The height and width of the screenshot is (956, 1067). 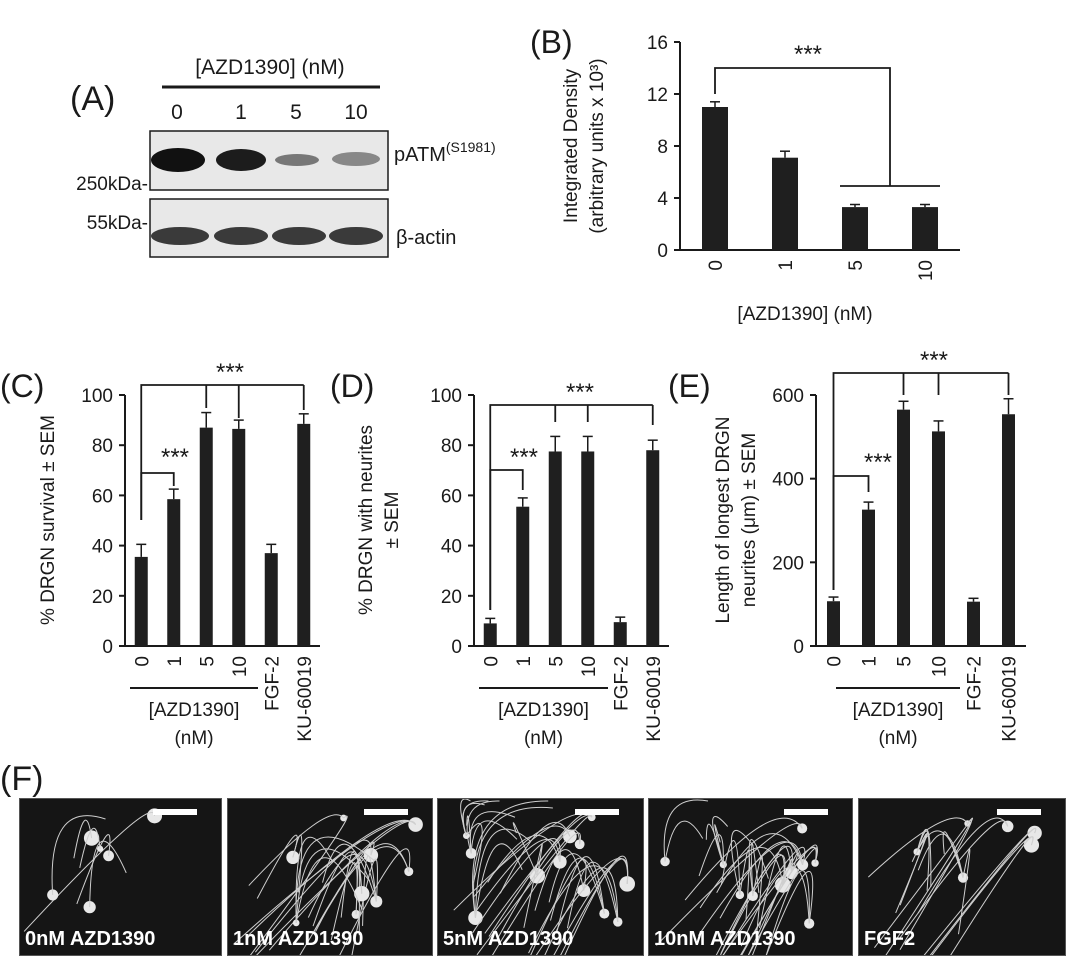 I want to click on y-axis-label: (arbitrary units x 10³), so click(x=597, y=145).